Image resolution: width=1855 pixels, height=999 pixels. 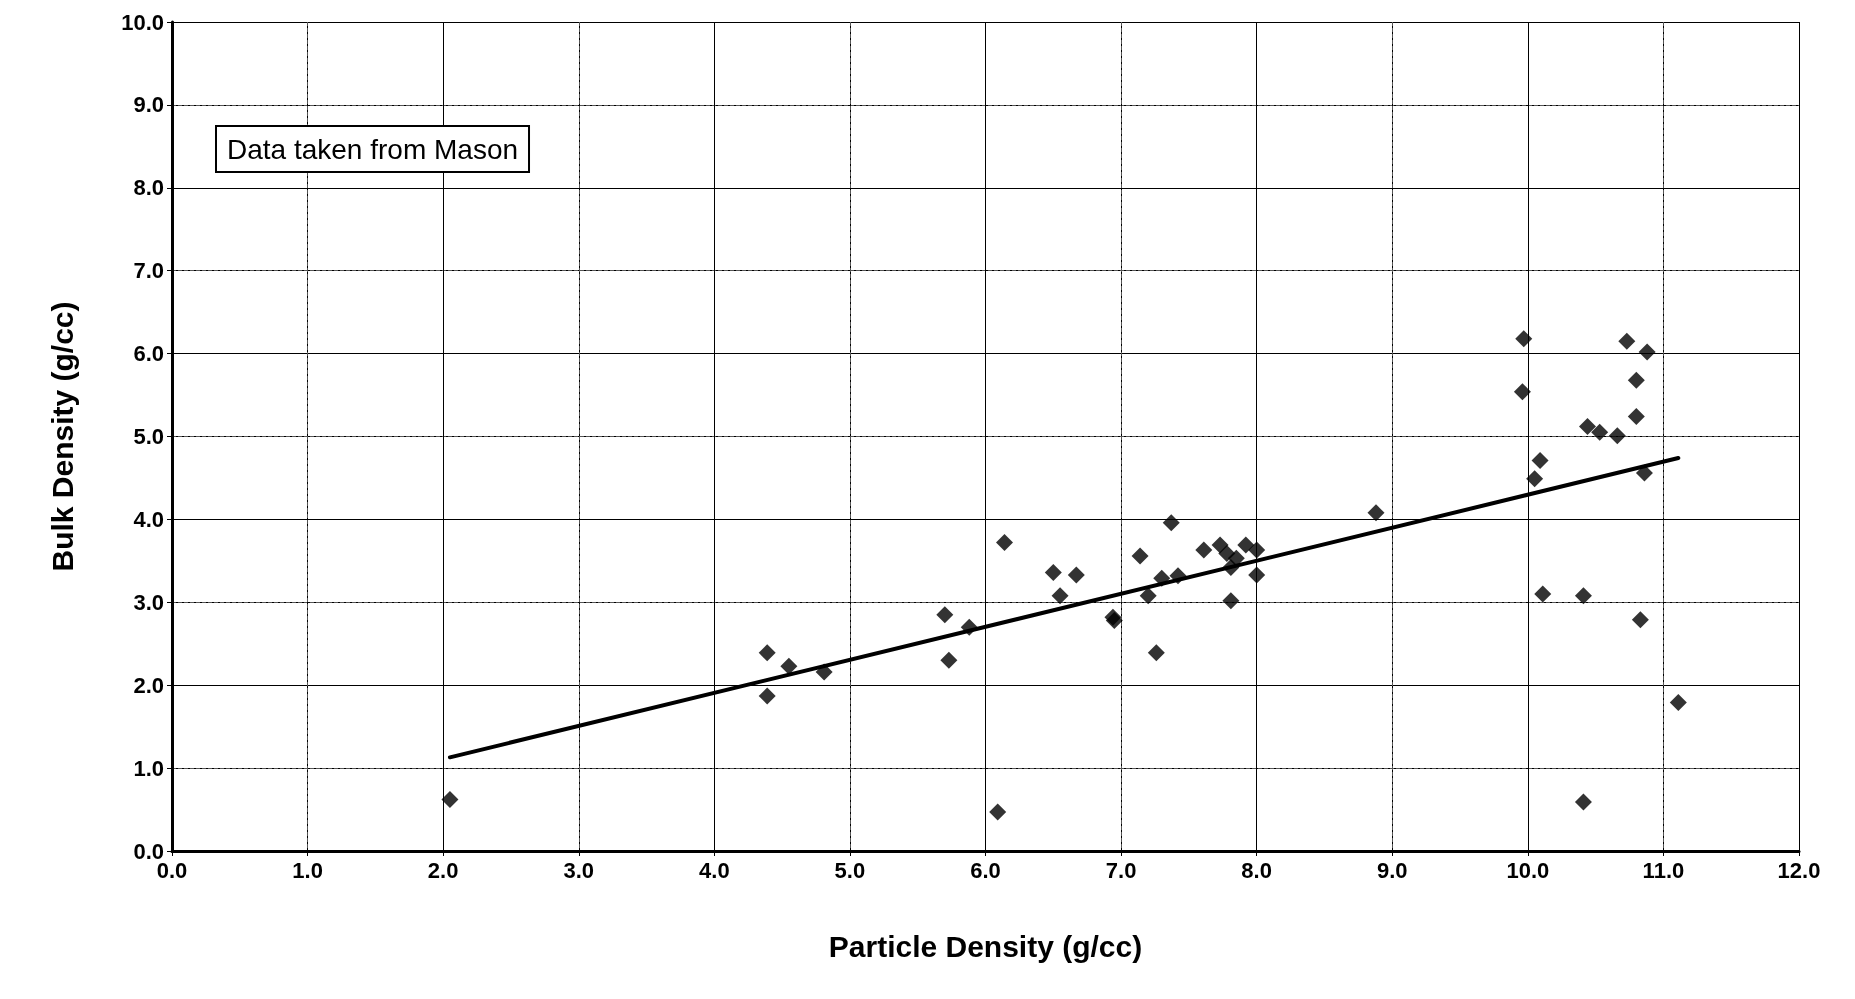 What do you see at coordinates (148, 188) in the screenshot?
I see `y-tick-label: 8.0` at bounding box center [148, 188].